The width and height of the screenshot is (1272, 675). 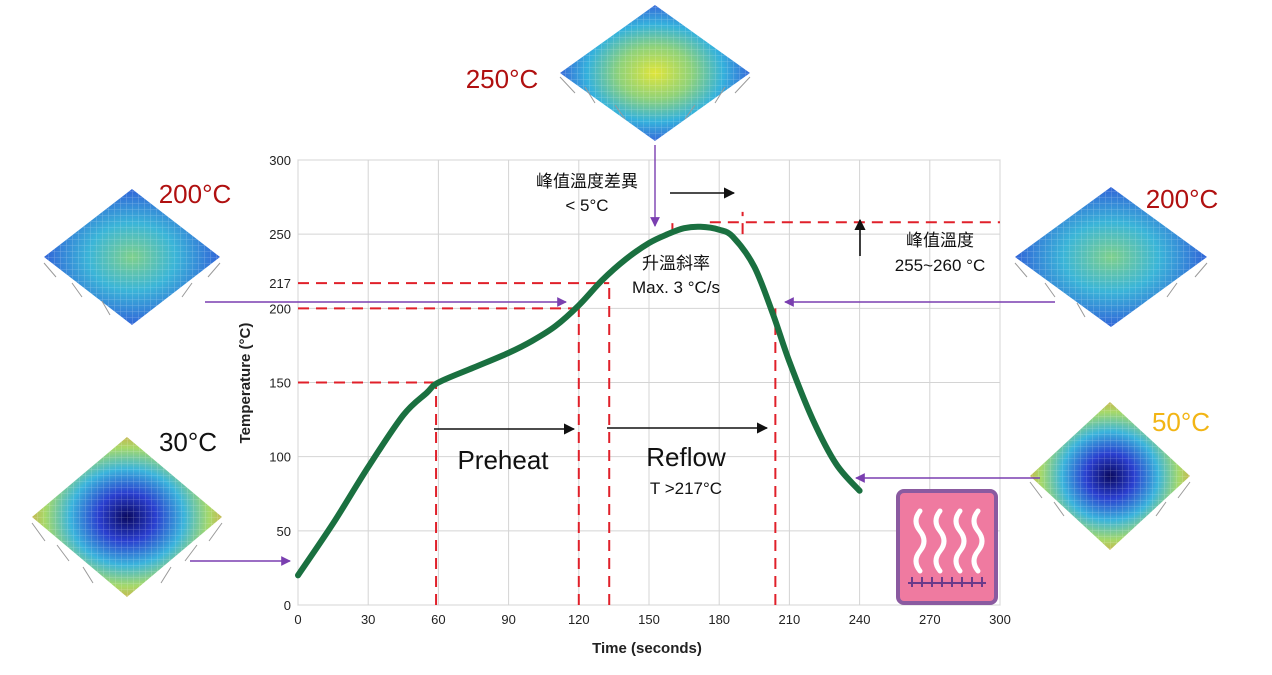 I want to click on ramp-rate-value: Max. 3 °C/s, so click(x=676, y=287).